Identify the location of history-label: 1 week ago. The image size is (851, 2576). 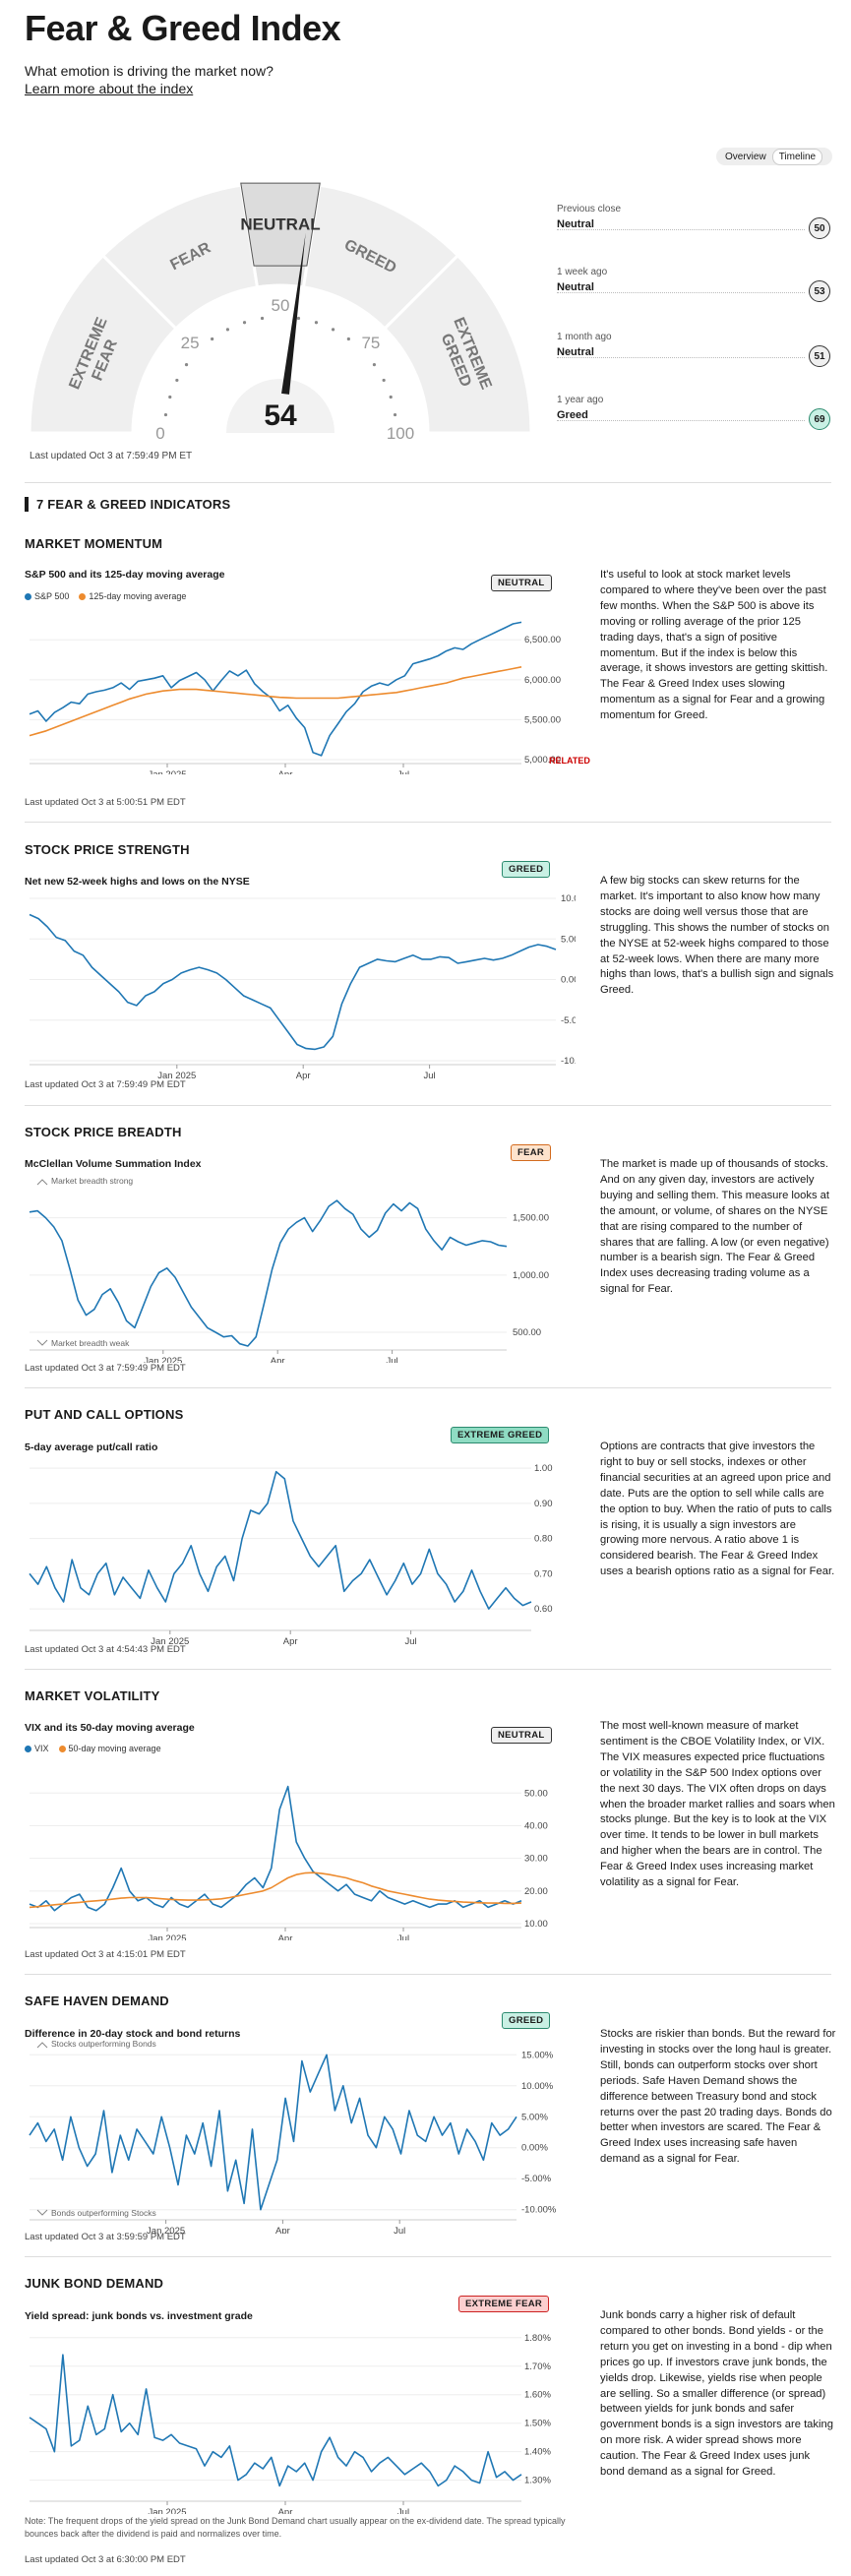
(582, 272).